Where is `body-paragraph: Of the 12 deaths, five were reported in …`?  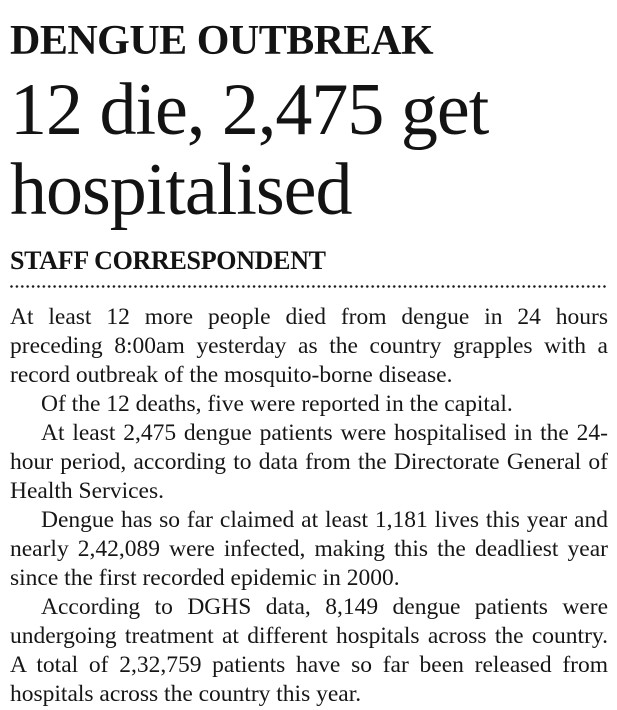 body-paragraph: Of the 12 deaths, five were reported in … is located at coordinates (277, 404).